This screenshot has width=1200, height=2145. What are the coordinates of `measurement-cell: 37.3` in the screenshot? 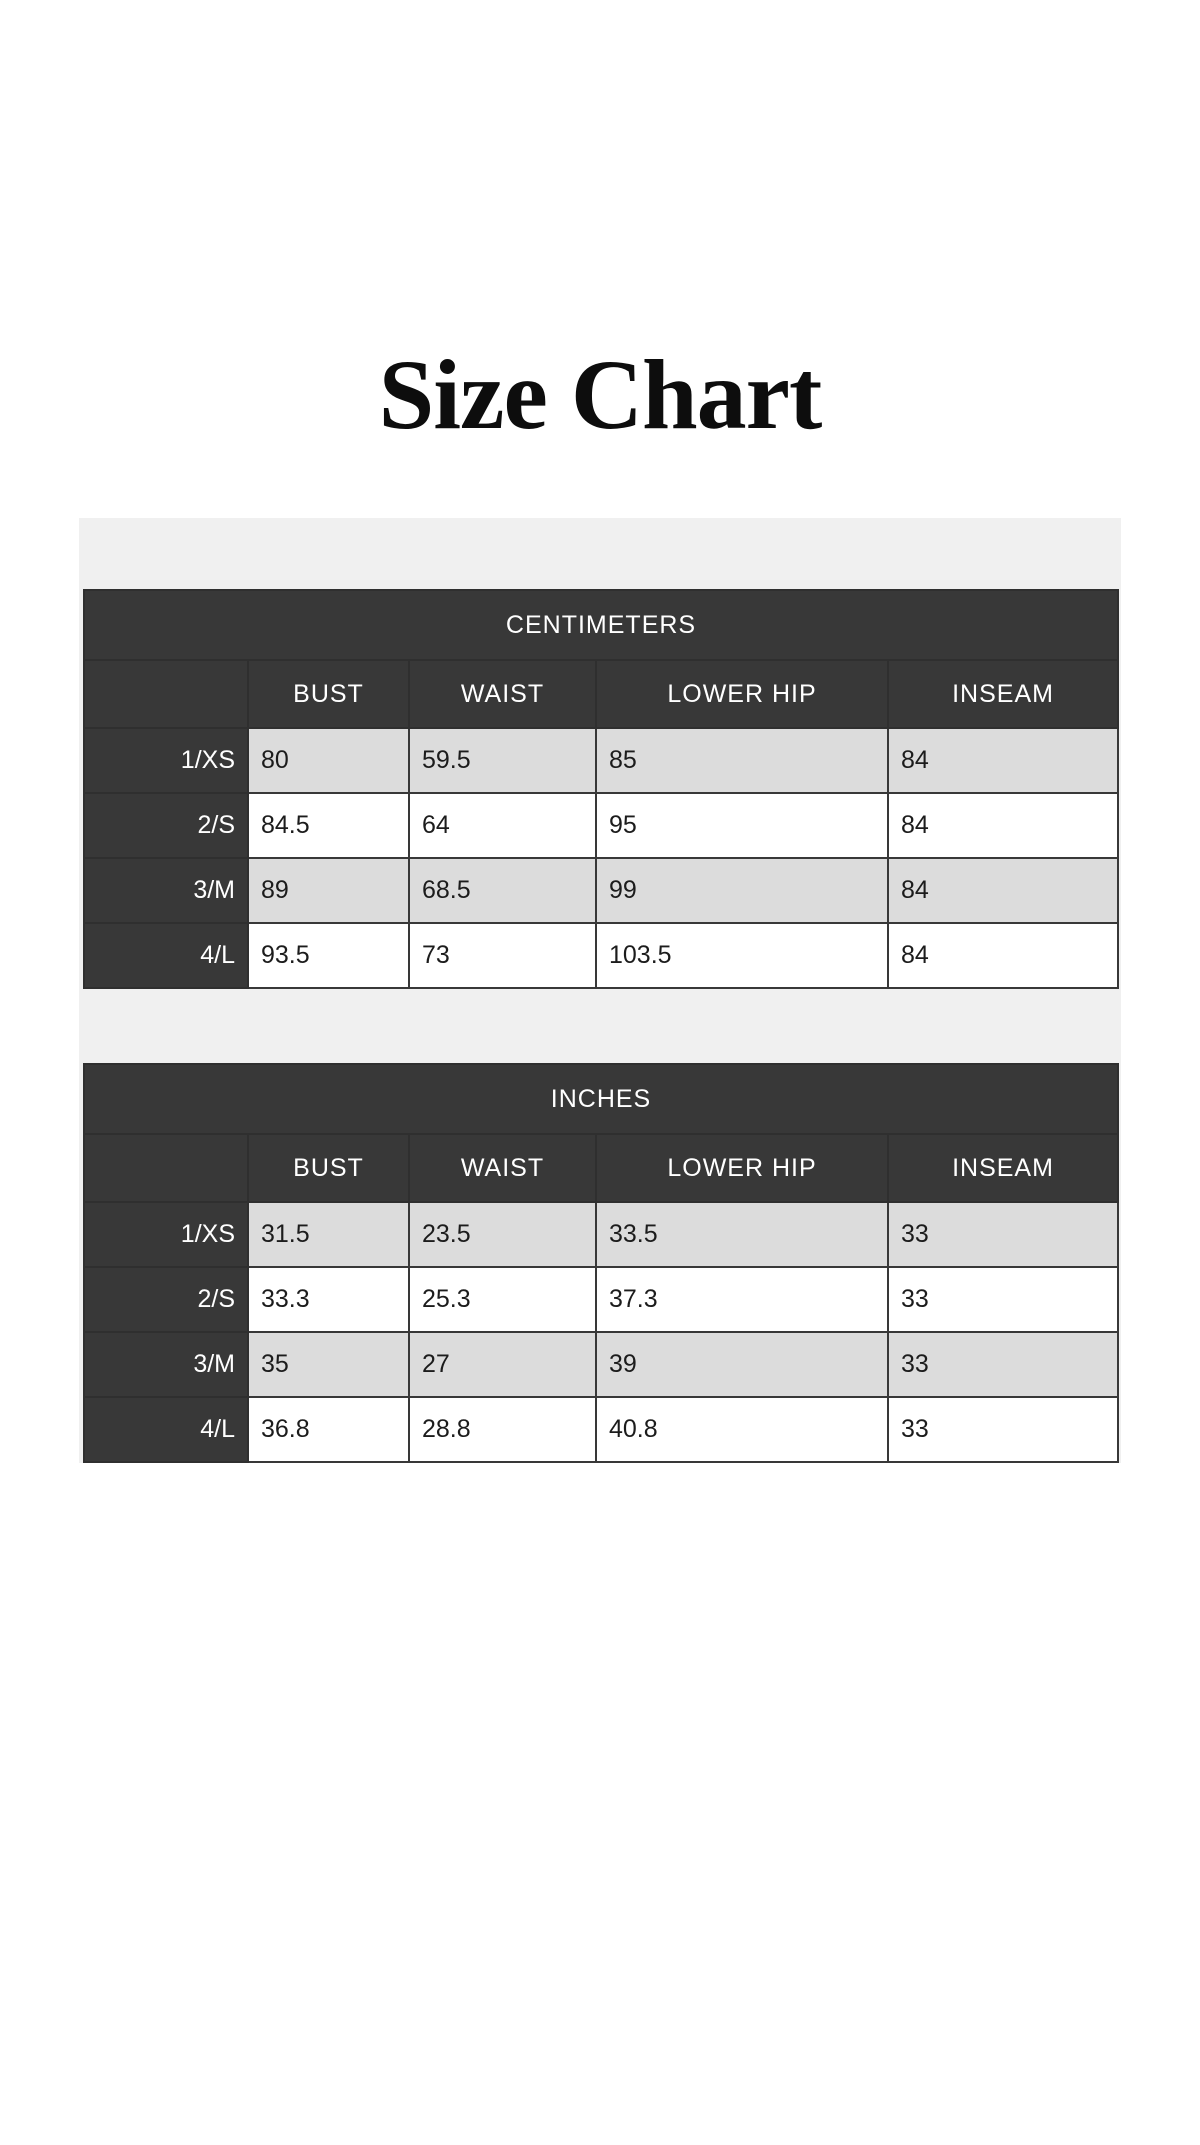 It's located at (742, 1299).